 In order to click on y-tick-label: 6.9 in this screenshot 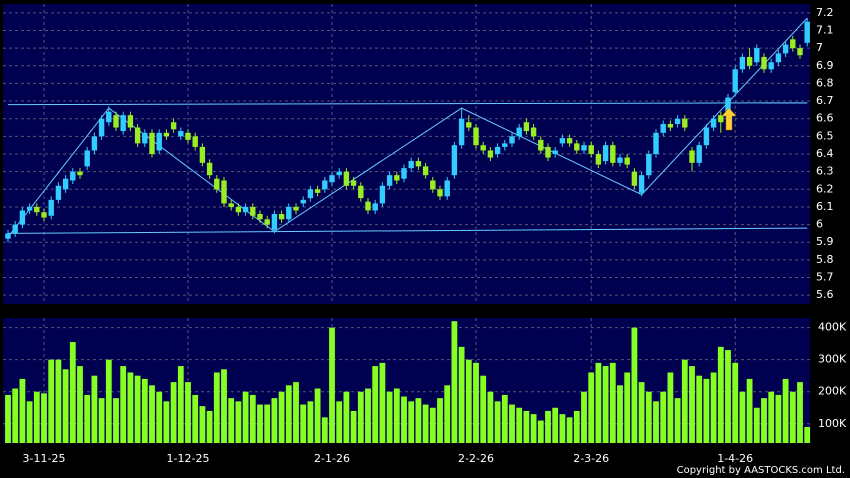, I will do `click(825, 65)`.